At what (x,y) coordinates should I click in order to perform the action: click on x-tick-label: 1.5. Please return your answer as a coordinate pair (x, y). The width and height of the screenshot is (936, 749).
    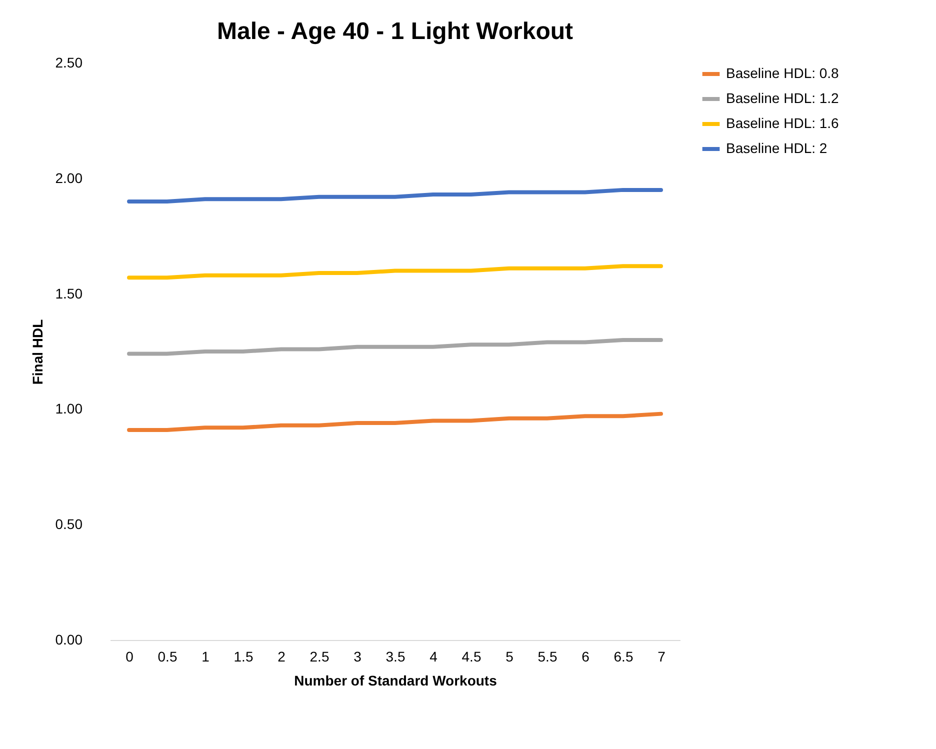
    Looking at the image, I should click on (244, 656).